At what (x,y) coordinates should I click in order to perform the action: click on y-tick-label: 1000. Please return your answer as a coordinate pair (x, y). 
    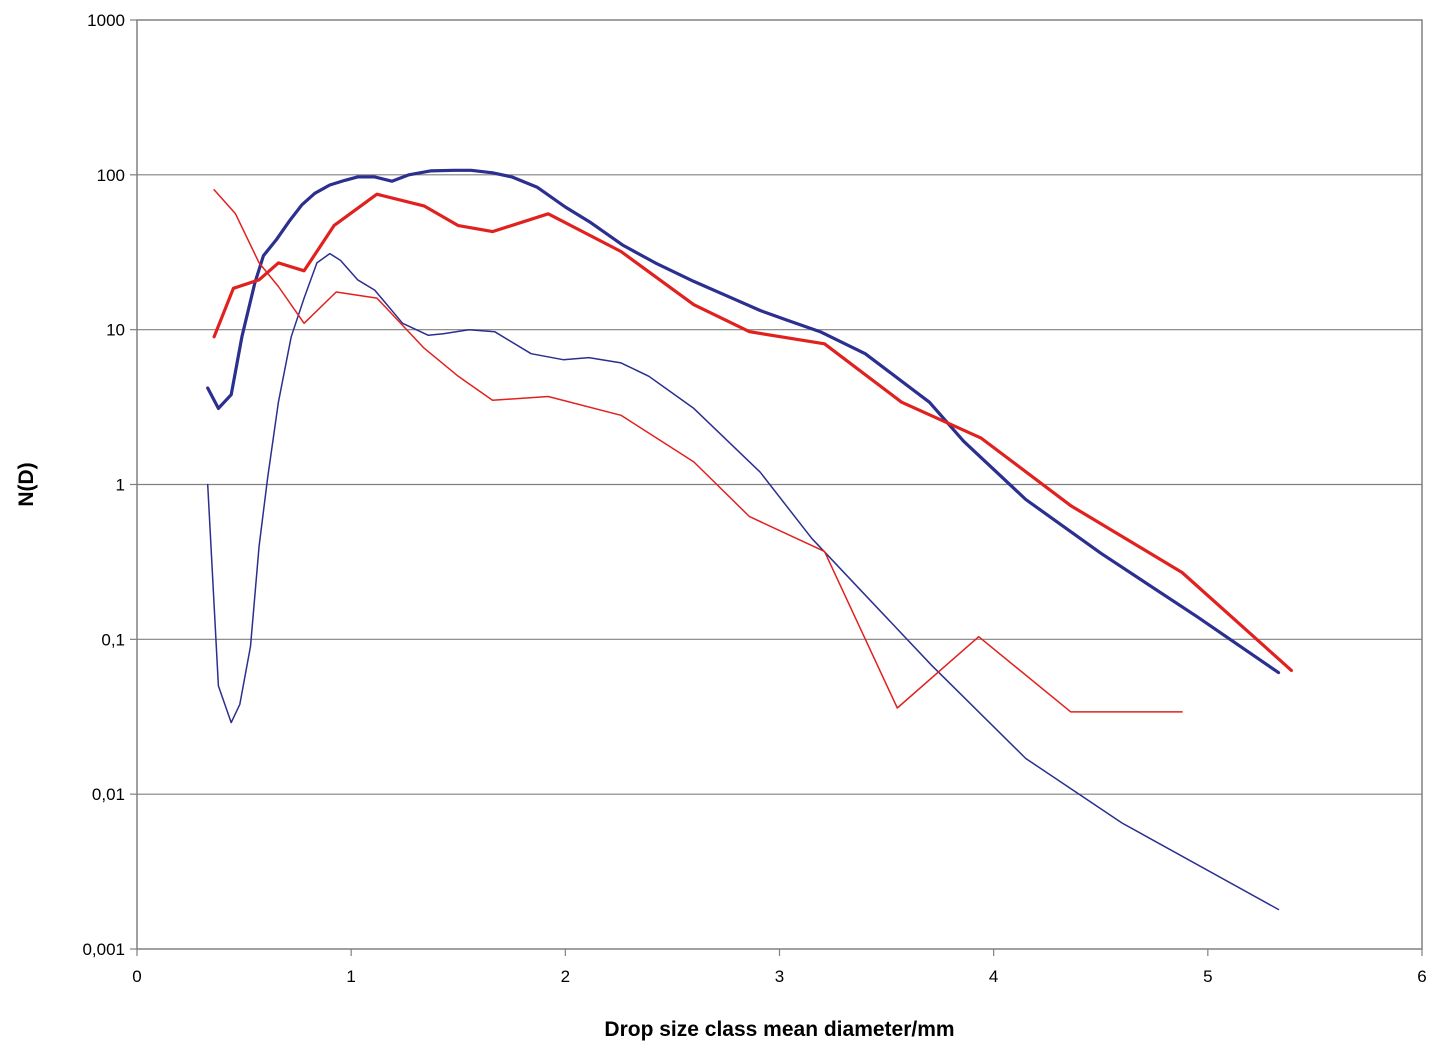
    Looking at the image, I should click on (106, 20).